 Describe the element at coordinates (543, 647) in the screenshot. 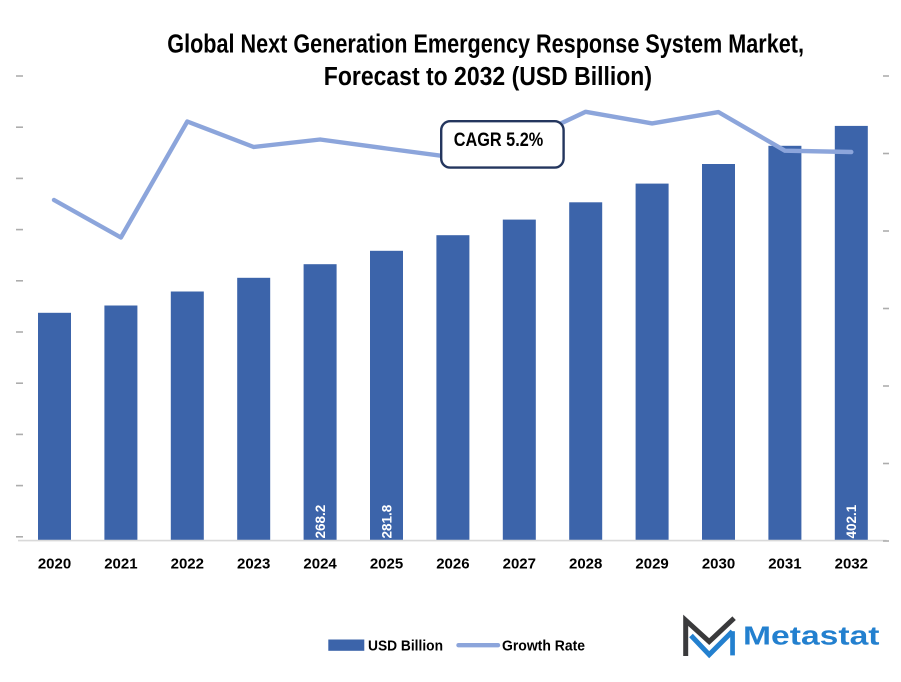

I see `svg-text: Growth Rate` at that location.